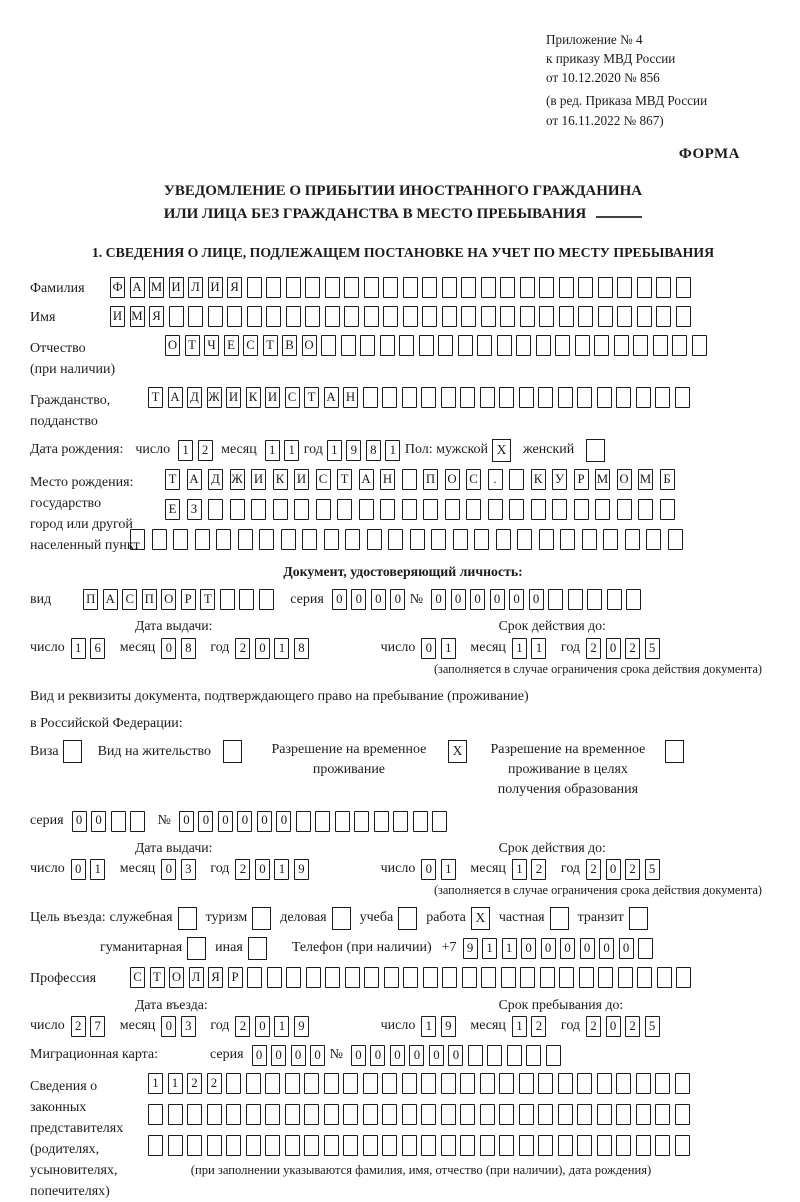 This screenshot has width=800, height=1202. I want to click on char-box: К, so click(538, 479).